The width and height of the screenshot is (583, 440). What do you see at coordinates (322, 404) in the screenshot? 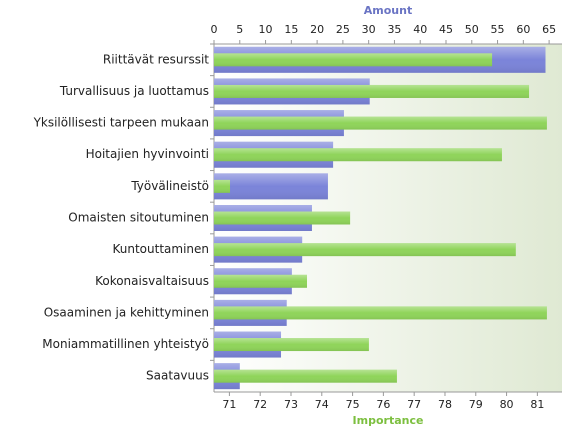
I see `x2-tick-label: 74` at bounding box center [322, 404].